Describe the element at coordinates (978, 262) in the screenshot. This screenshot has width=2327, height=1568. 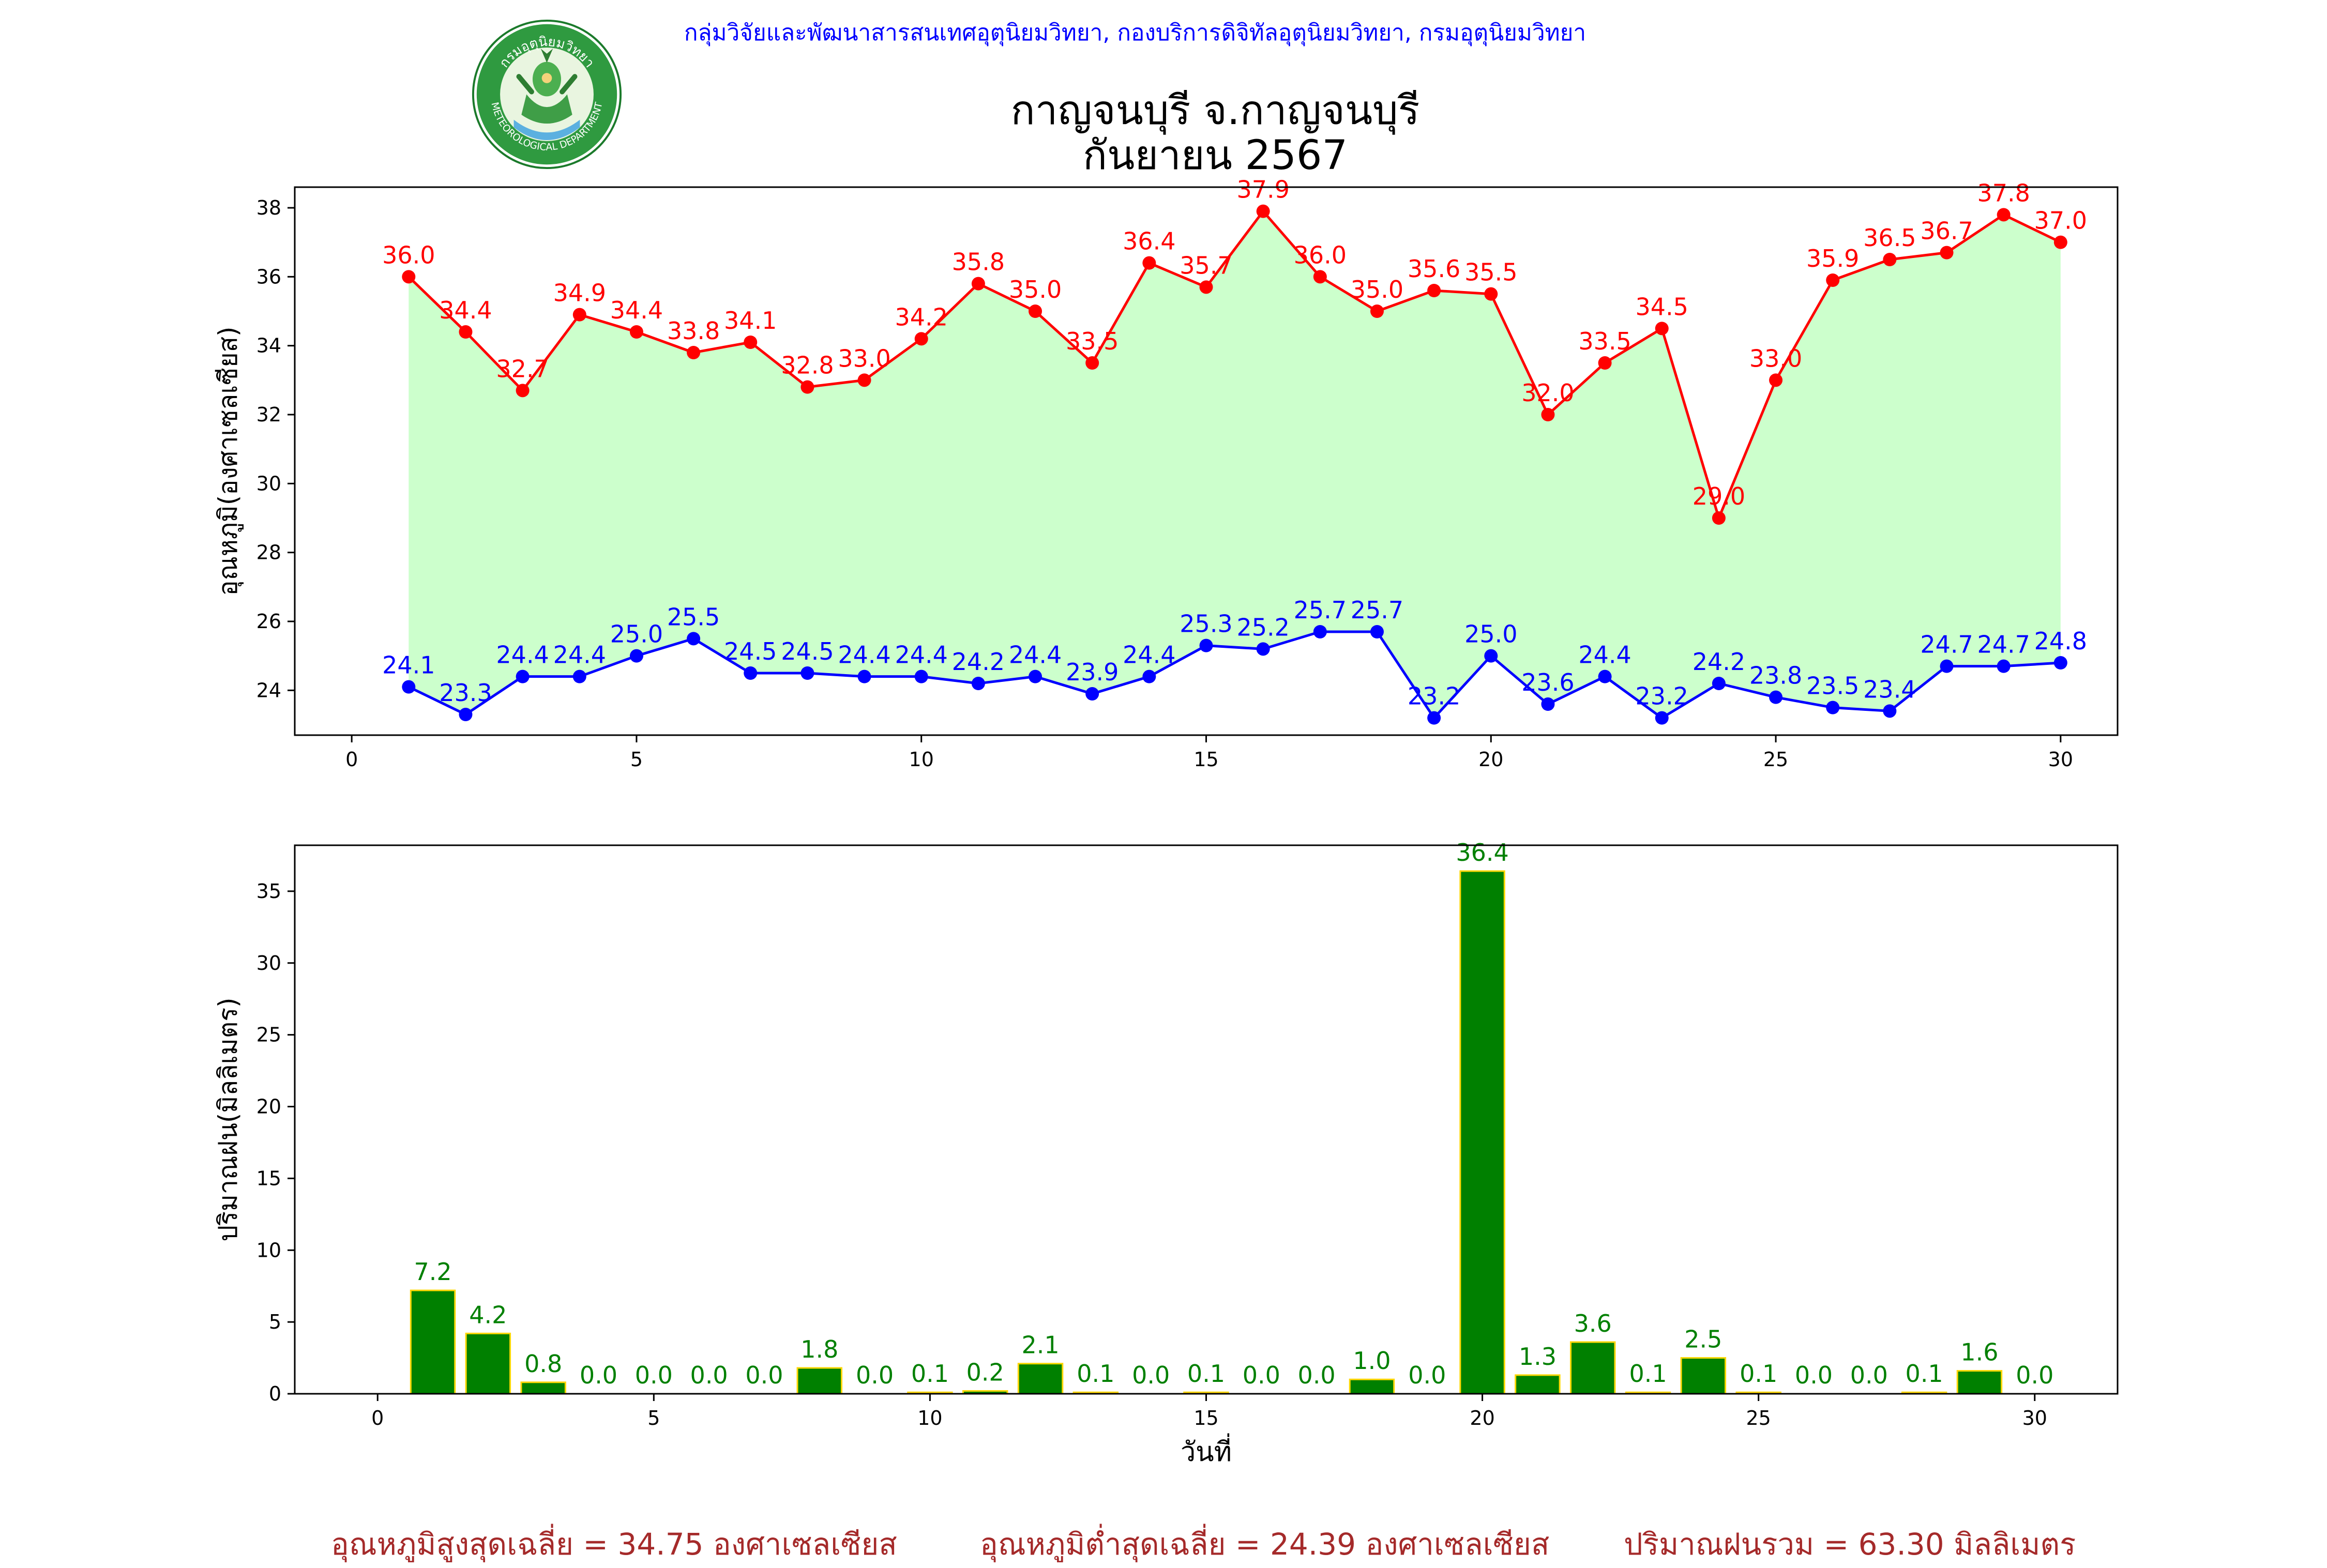
I see `max-temp-label: 35.8` at that location.